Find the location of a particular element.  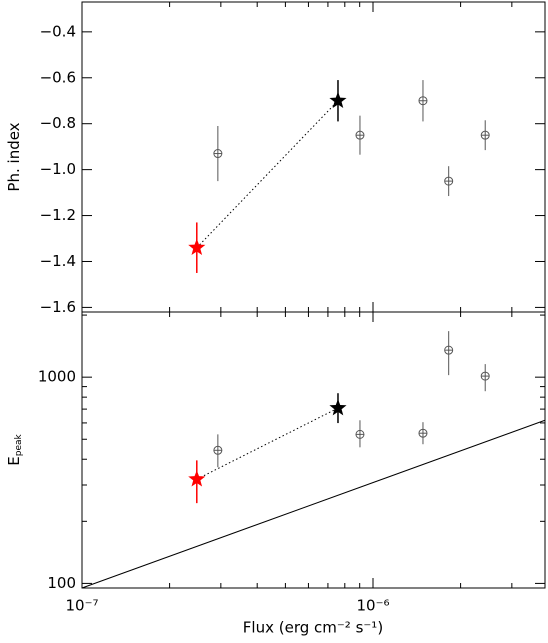

y-tick-label: −1.0 is located at coordinates (58, 169).